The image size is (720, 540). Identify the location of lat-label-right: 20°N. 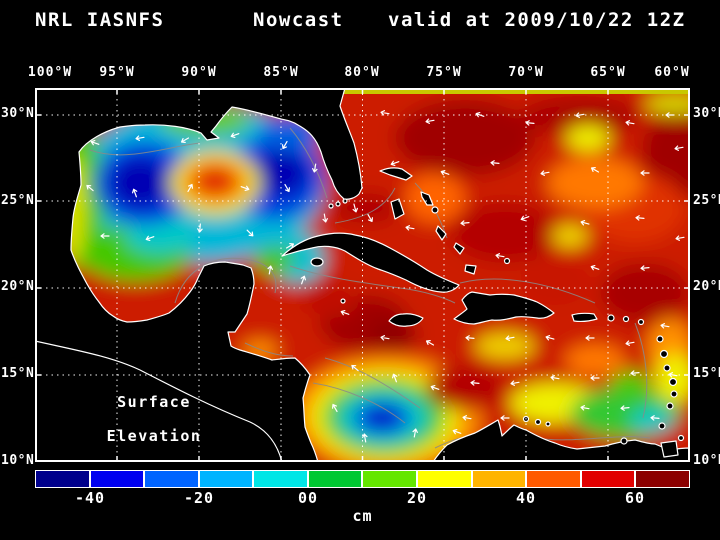
(706, 286).